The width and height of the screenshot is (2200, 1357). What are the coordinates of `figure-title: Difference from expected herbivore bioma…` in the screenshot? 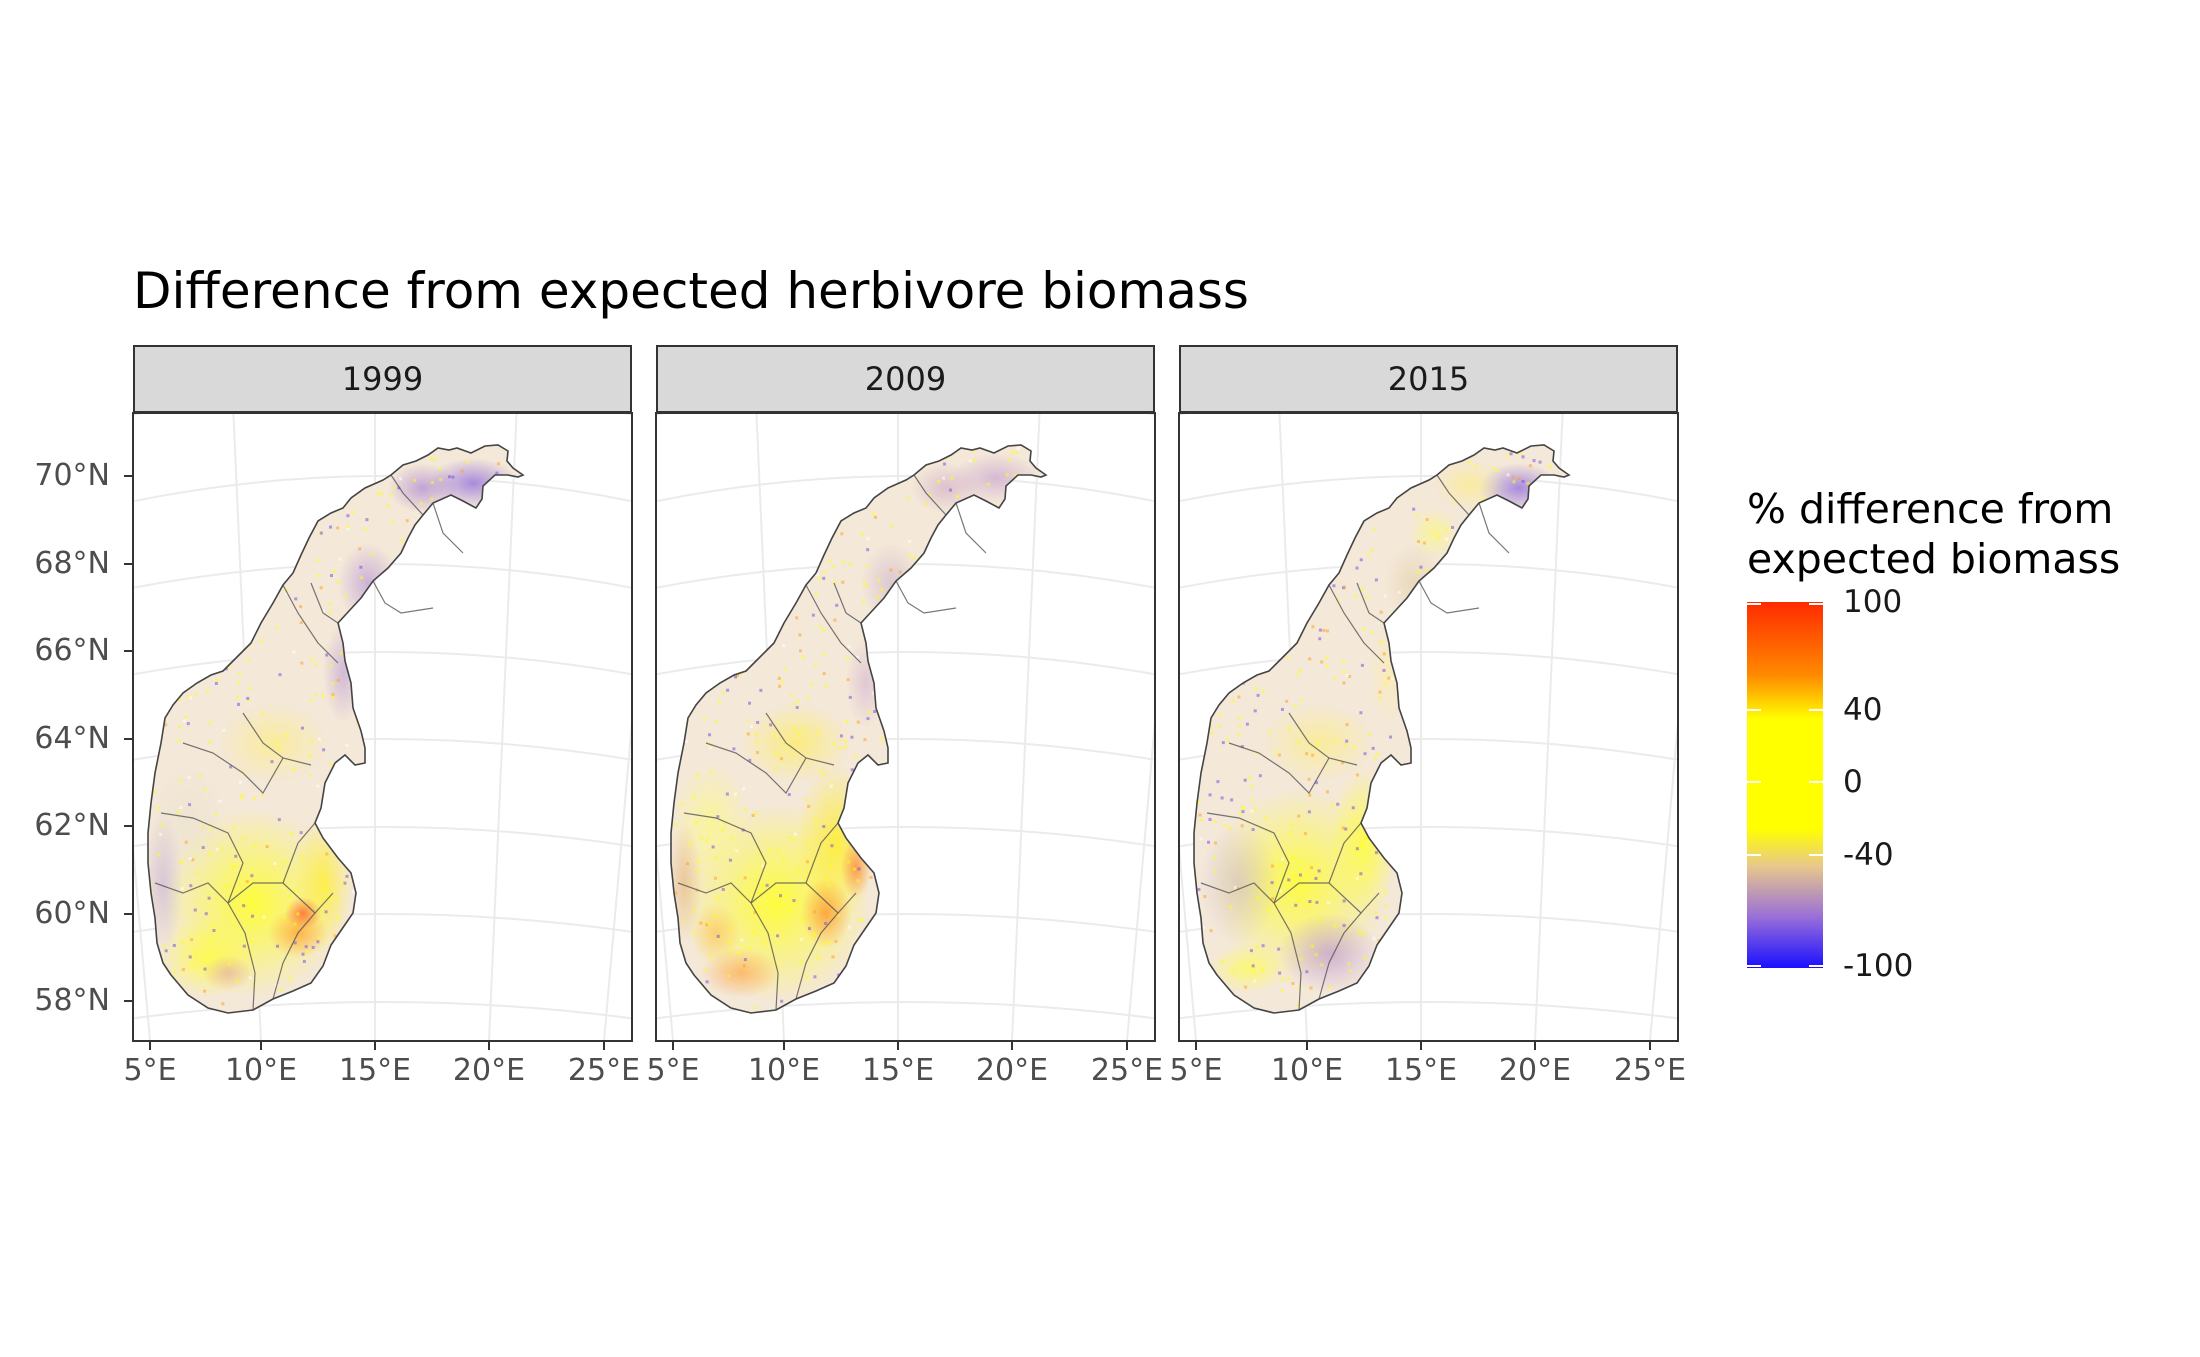 It's located at (691, 291).